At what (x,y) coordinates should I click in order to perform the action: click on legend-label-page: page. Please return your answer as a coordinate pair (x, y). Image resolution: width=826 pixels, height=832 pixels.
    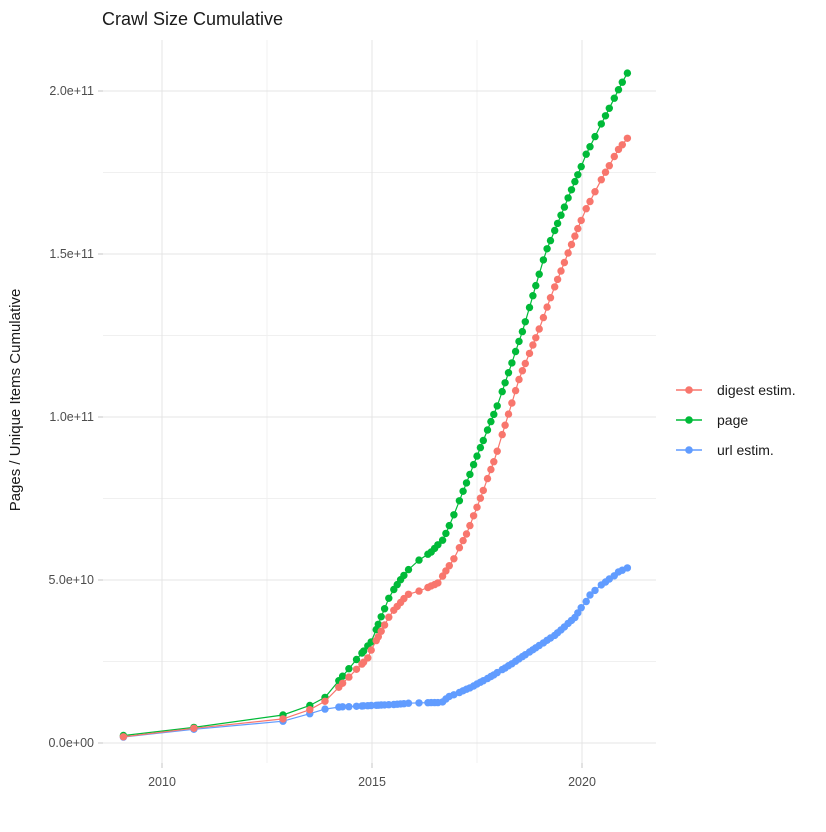
    Looking at the image, I should click on (732, 420).